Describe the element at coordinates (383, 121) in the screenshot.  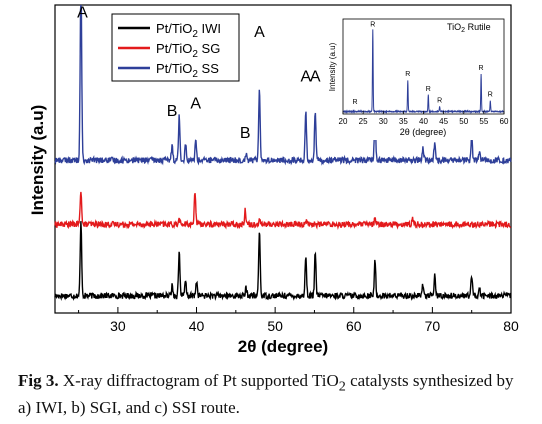
I see `inset-x-tick-label: 30` at that location.